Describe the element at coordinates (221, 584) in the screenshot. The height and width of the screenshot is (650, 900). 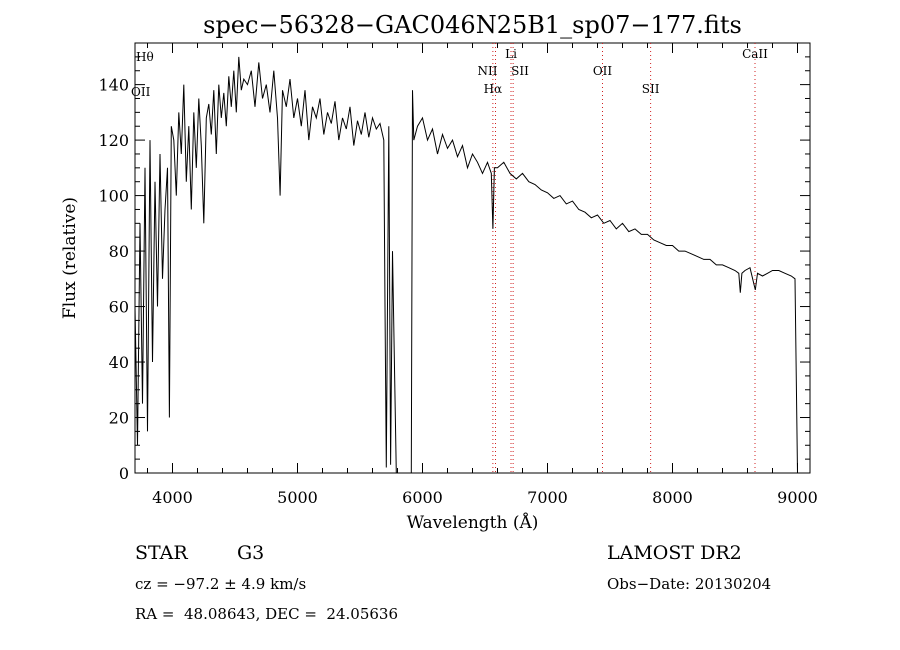
I see `redshift-velocity: cz = −97.2 ± 4.9 km/s` at that location.